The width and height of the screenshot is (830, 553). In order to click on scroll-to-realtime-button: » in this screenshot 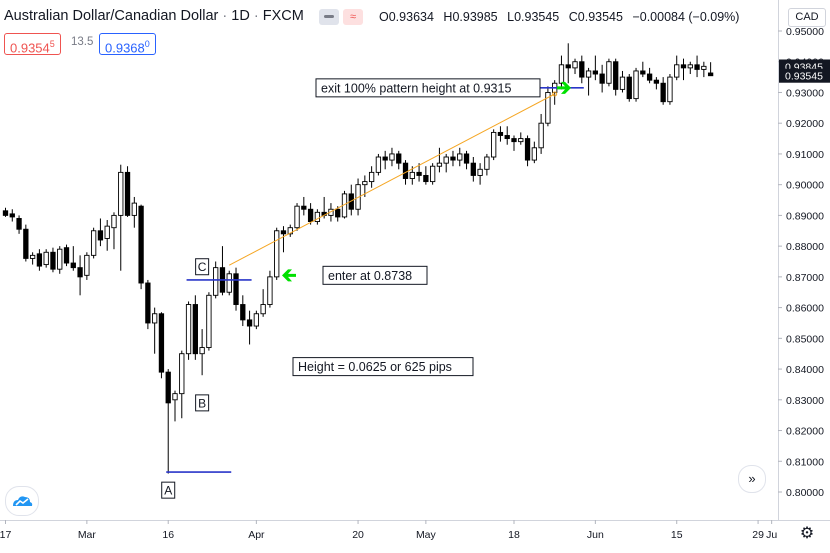, I will do `click(752, 479)`.